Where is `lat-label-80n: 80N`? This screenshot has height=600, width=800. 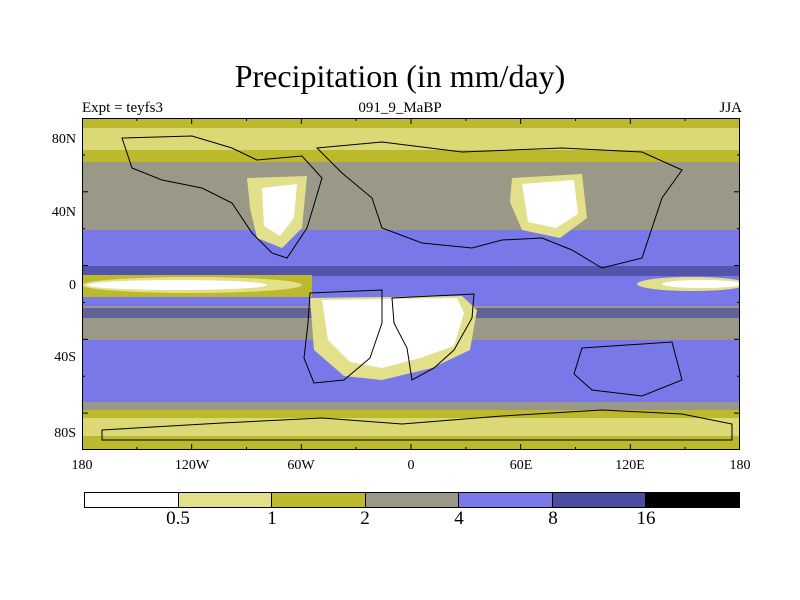
lat-label-80n: 80N is located at coordinates (63, 139).